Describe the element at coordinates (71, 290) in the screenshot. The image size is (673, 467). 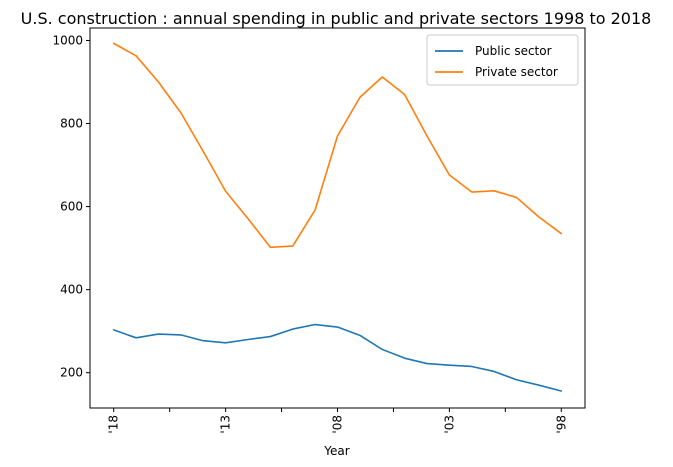
I see `y-tick-label: 400` at that location.